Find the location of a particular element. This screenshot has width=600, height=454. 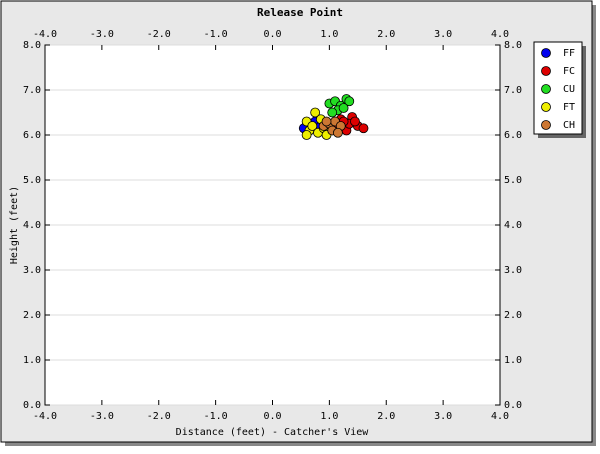

y-tick-label: 0.0 is located at coordinates (32, 405).